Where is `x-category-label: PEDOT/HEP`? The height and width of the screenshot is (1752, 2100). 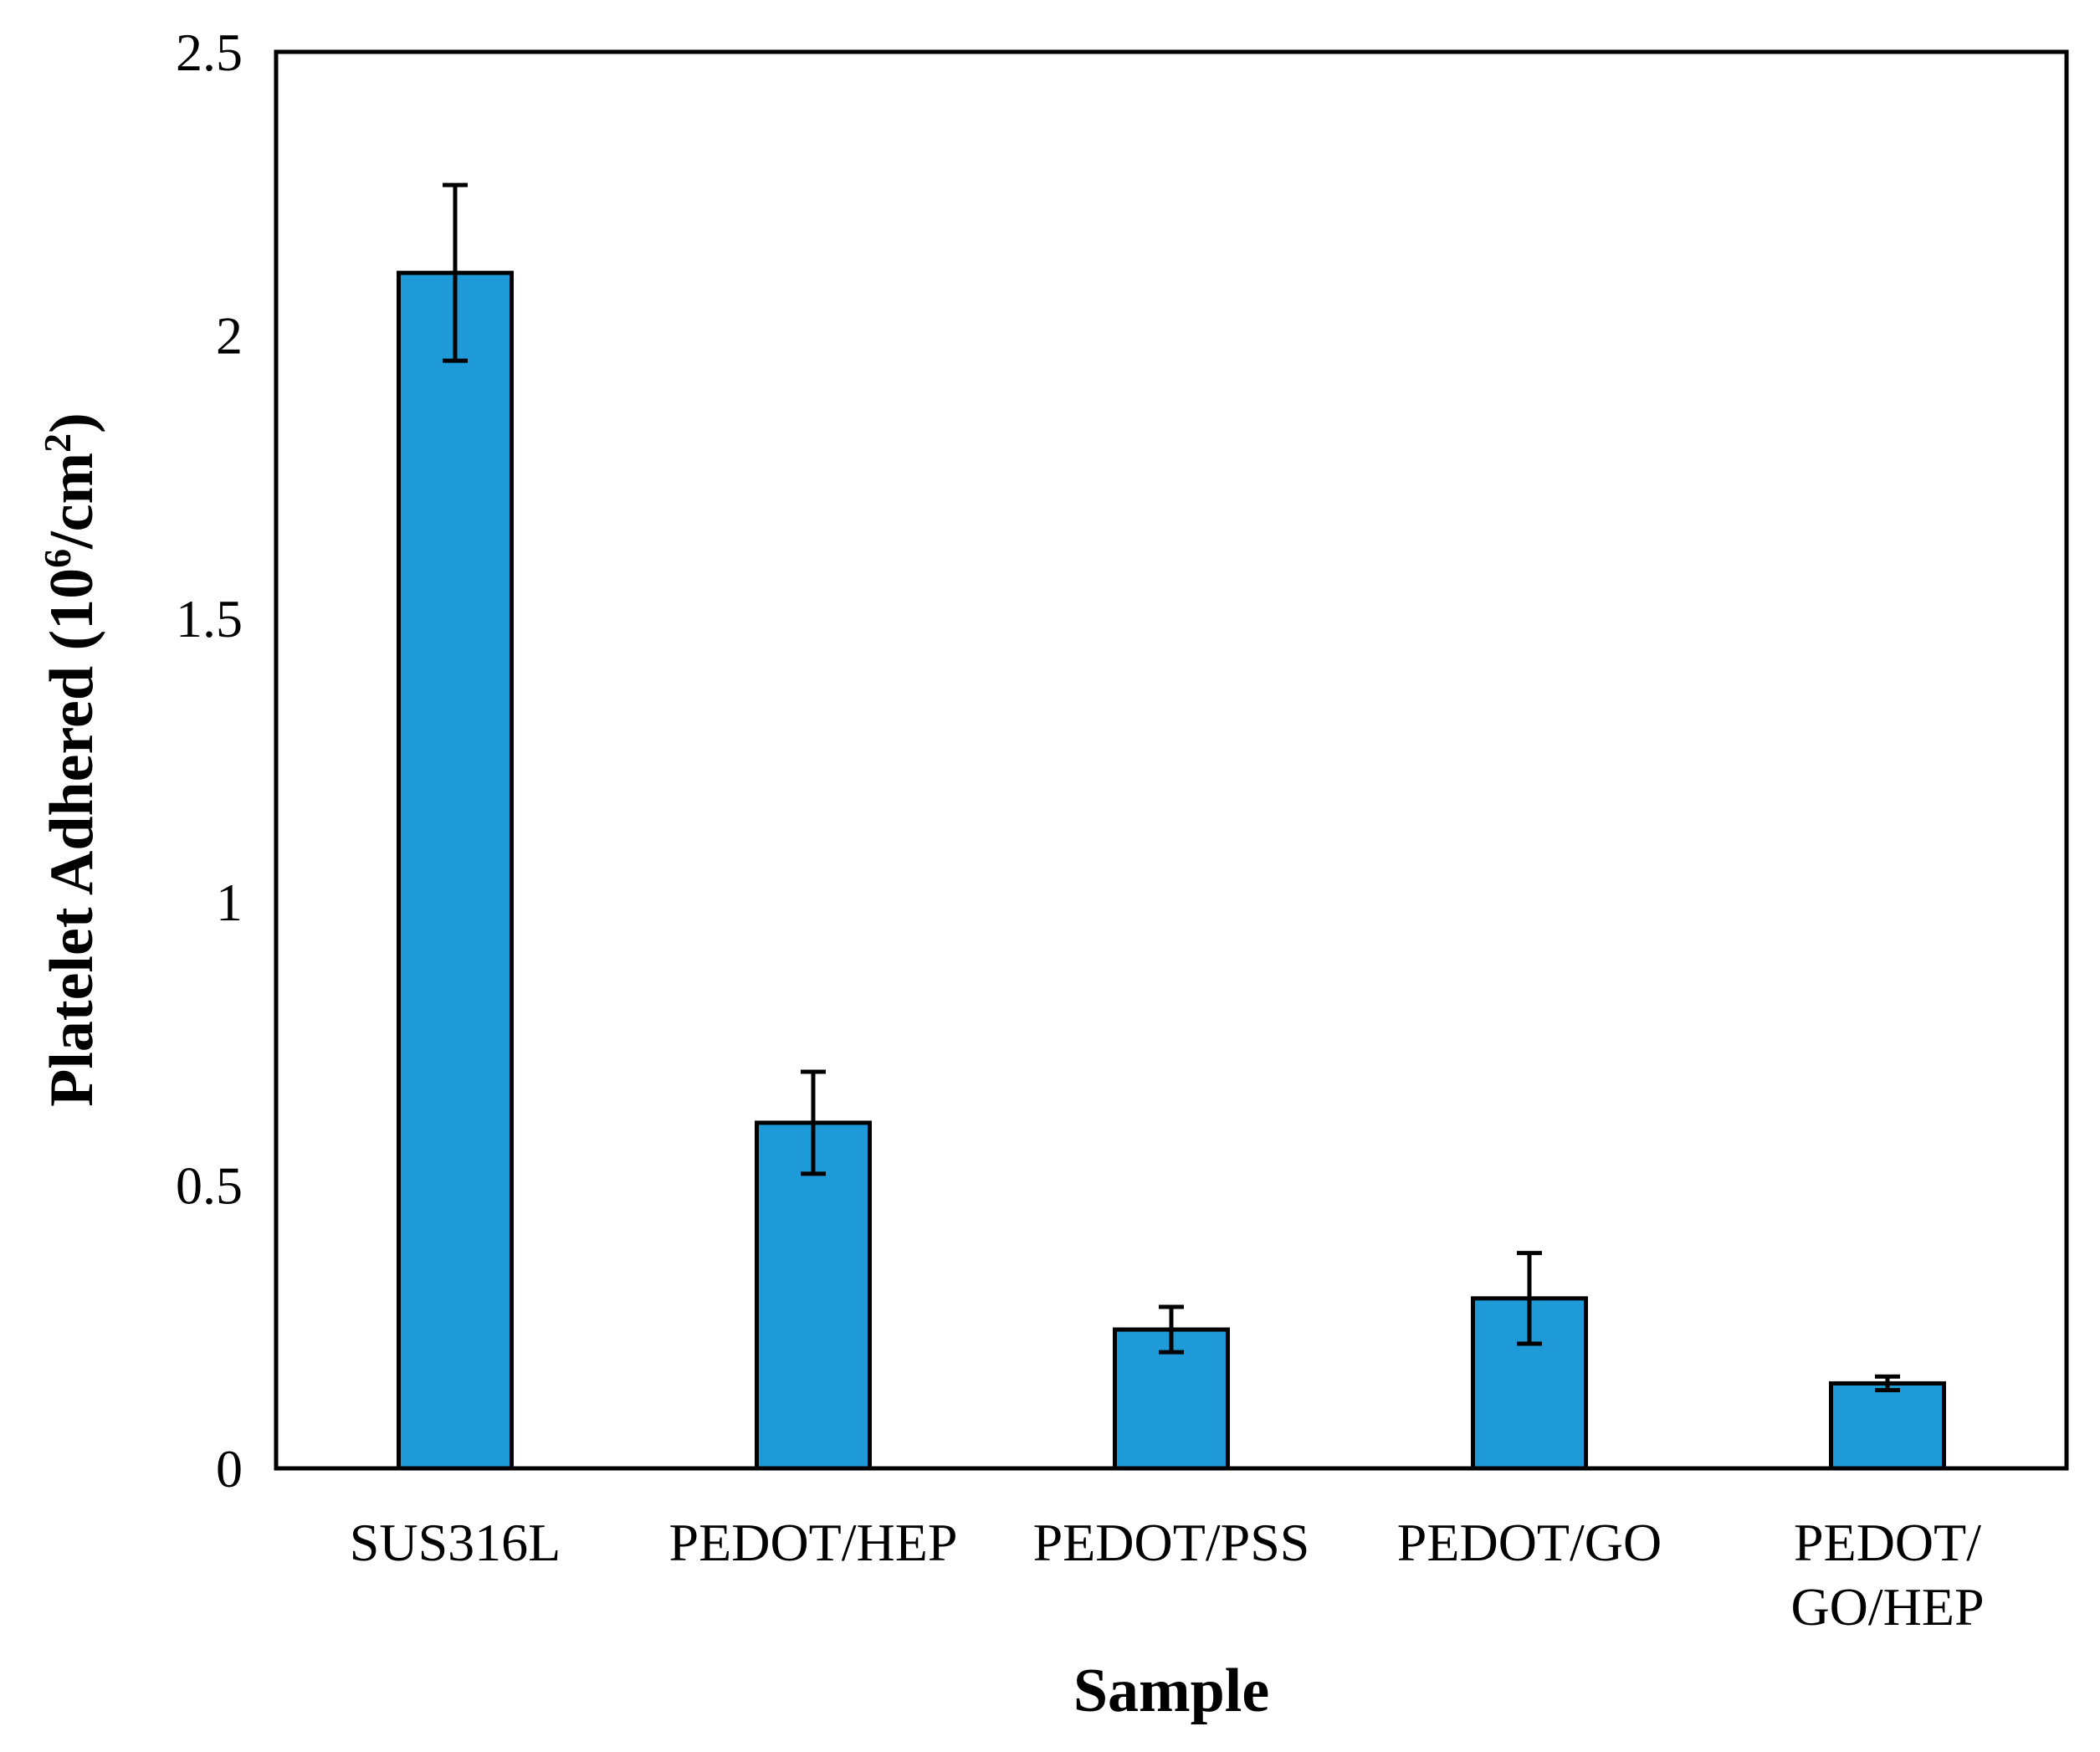 x-category-label: PEDOT/HEP is located at coordinates (813, 1542).